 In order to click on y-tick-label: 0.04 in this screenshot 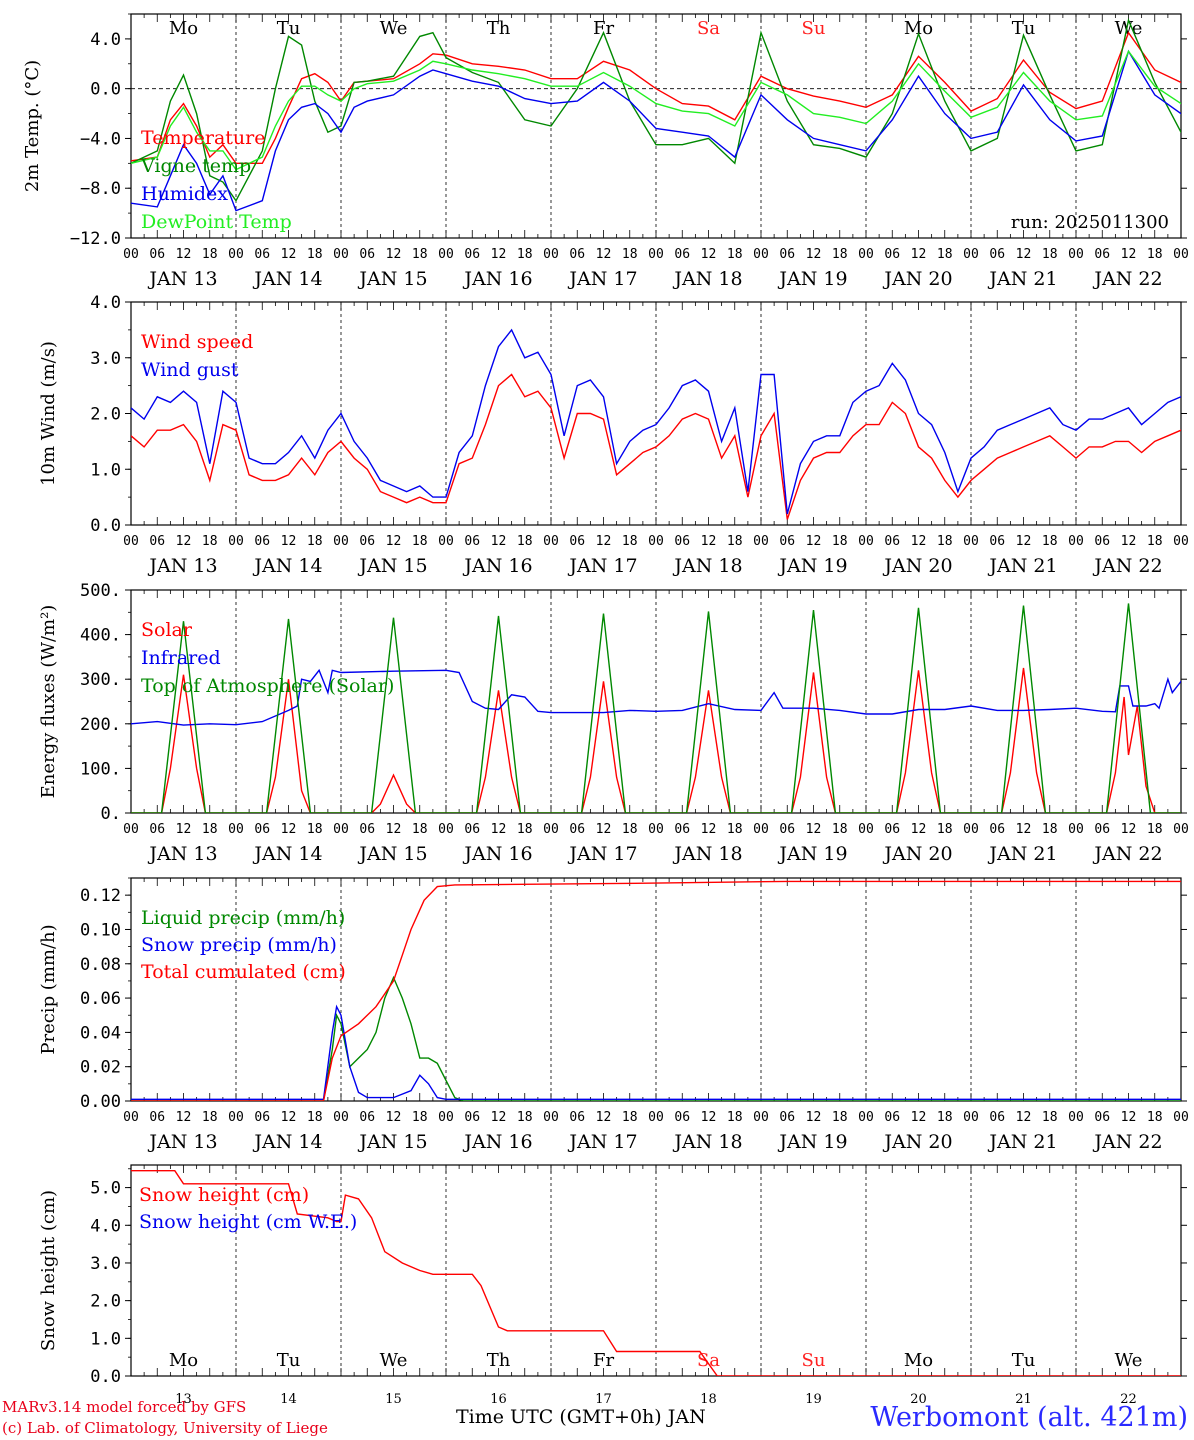, I will do `click(100, 1033)`.